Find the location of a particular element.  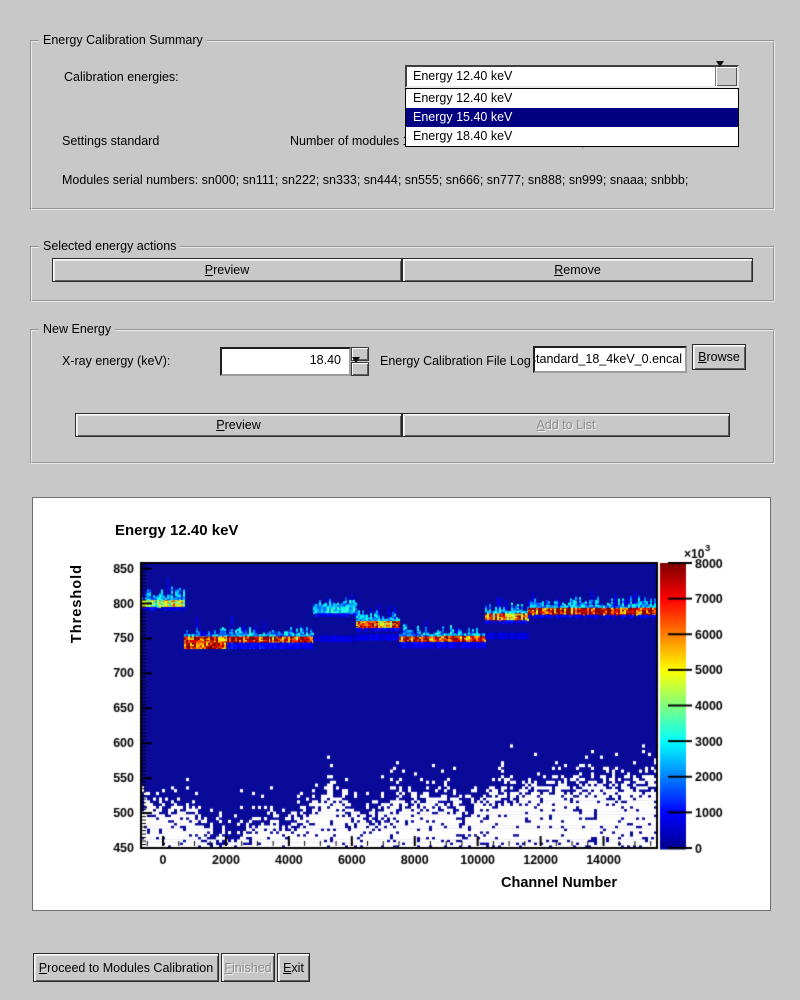

spin-down-button is located at coordinates (360, 369).